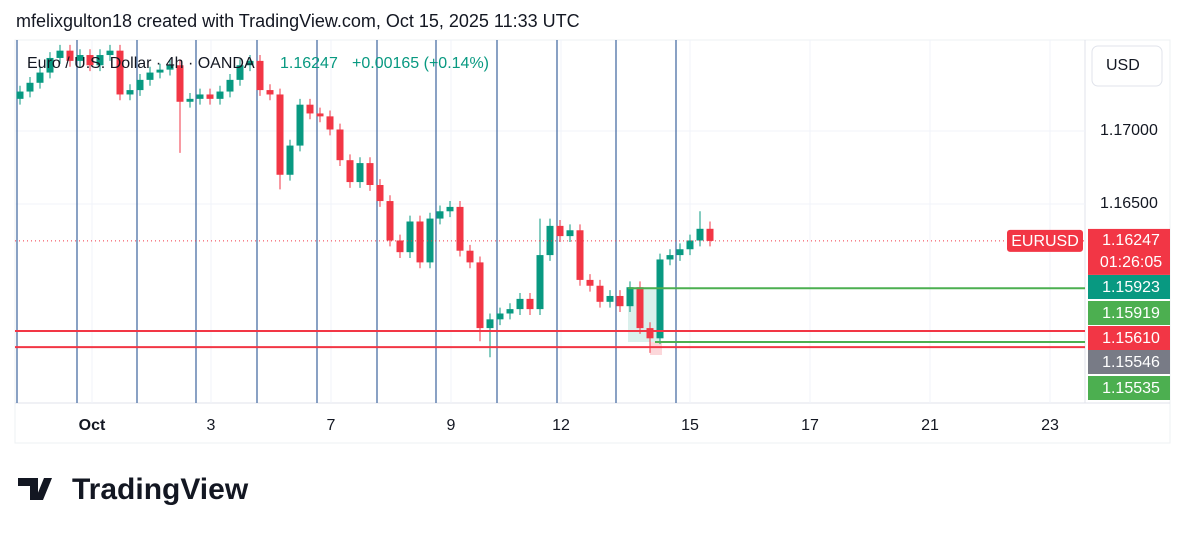  Describe the element at coordinates (930, 425) in the screenshot. I see `x-tick-label: 21` at that location.